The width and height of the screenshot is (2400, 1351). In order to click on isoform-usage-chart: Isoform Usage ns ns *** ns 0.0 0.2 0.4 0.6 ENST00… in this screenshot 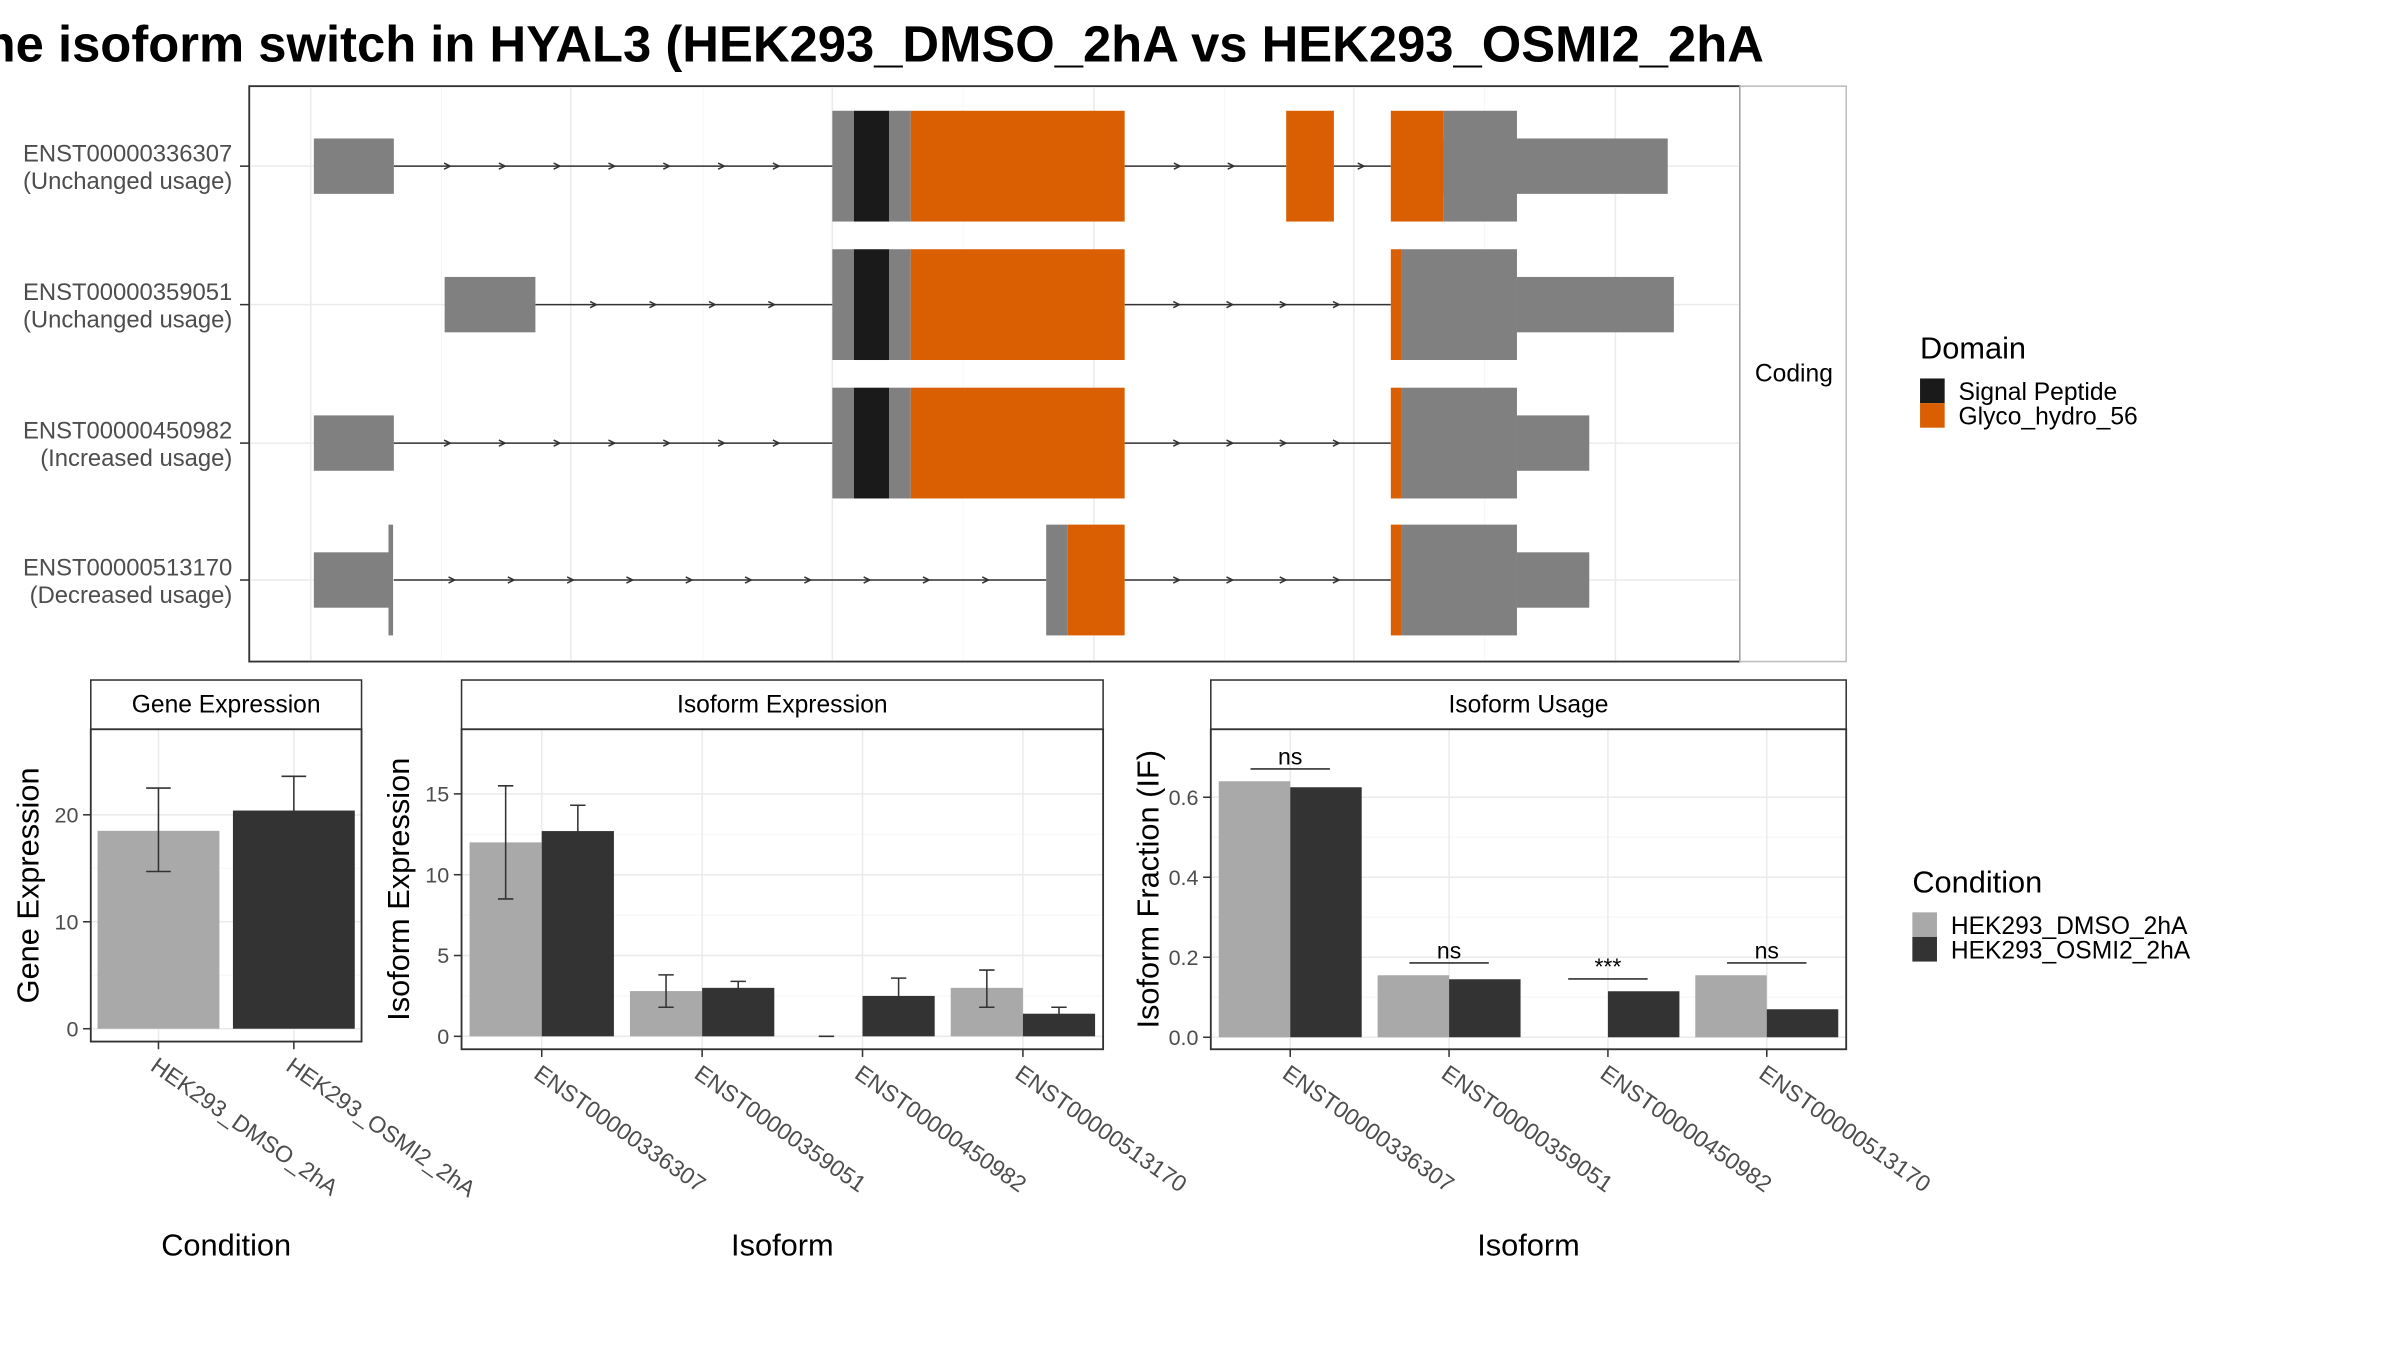, I will do `click(1533, 970)`.